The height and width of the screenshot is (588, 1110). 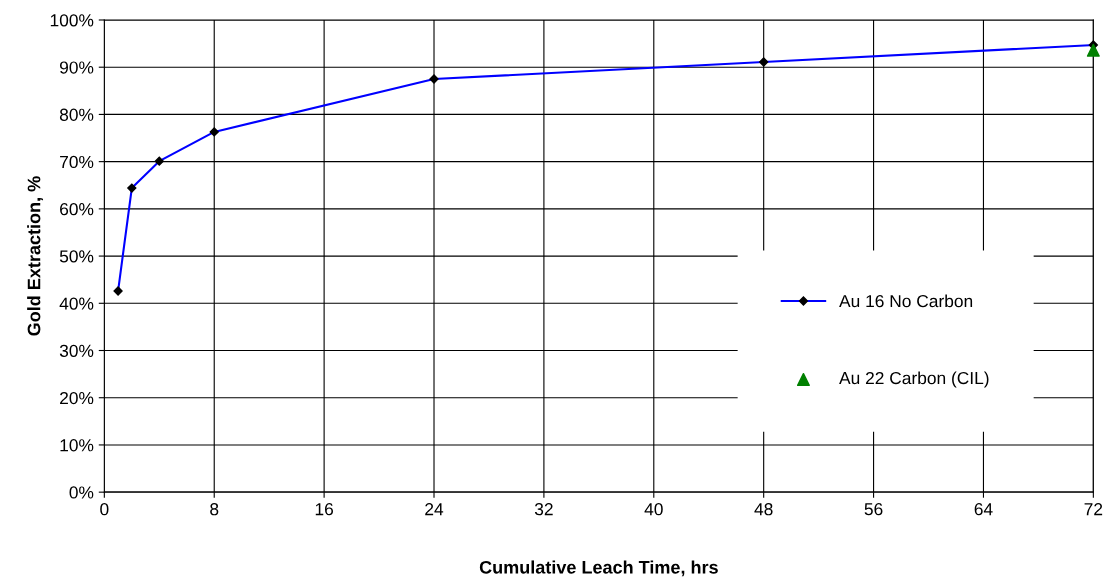 What do you see at coordinates (653, 509) in the screenshot?
I see `x-tick-label: 40` at bounding box center [653, 509].